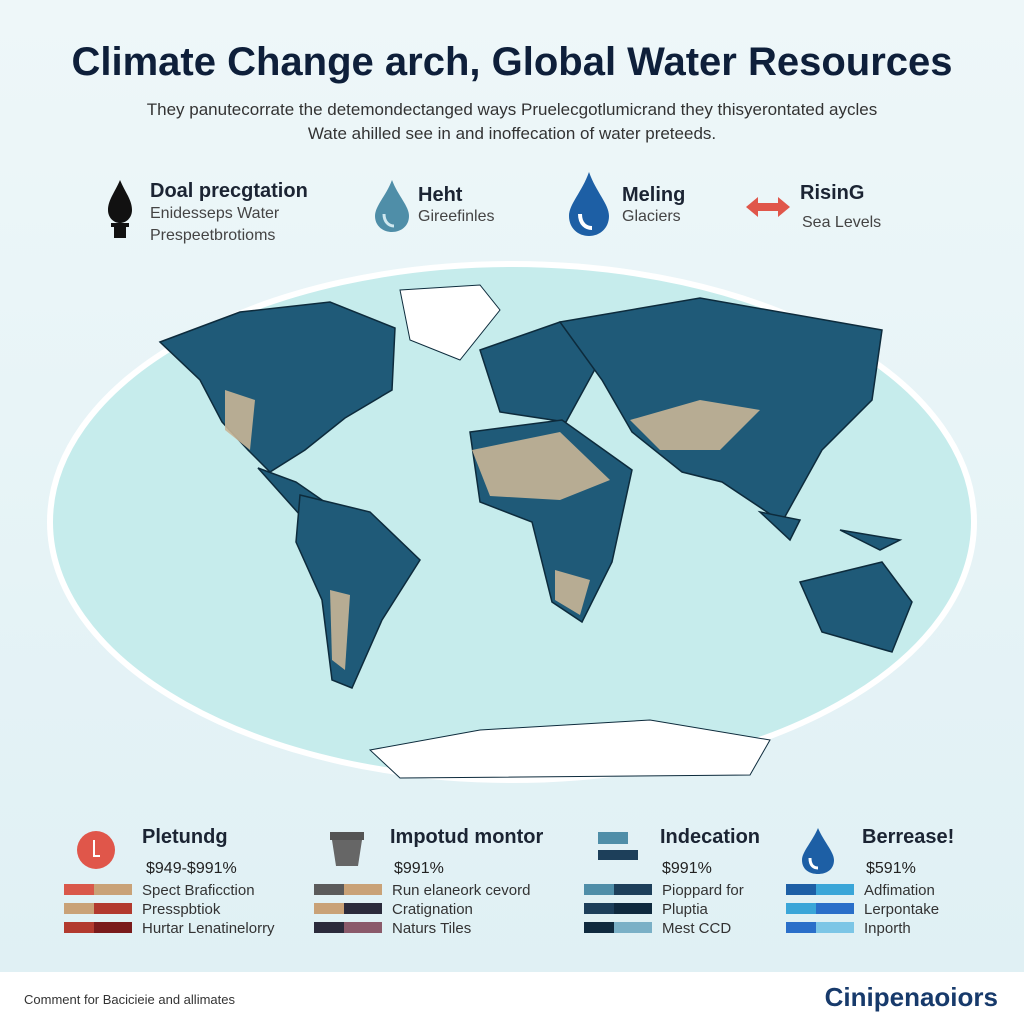 The width and height of the screenshot is (1024, 1024). What do you see at coordinates (181, 909) in the screenshot?
I see `panel-item: Presspbtiok` at bounding box center [181, 909].